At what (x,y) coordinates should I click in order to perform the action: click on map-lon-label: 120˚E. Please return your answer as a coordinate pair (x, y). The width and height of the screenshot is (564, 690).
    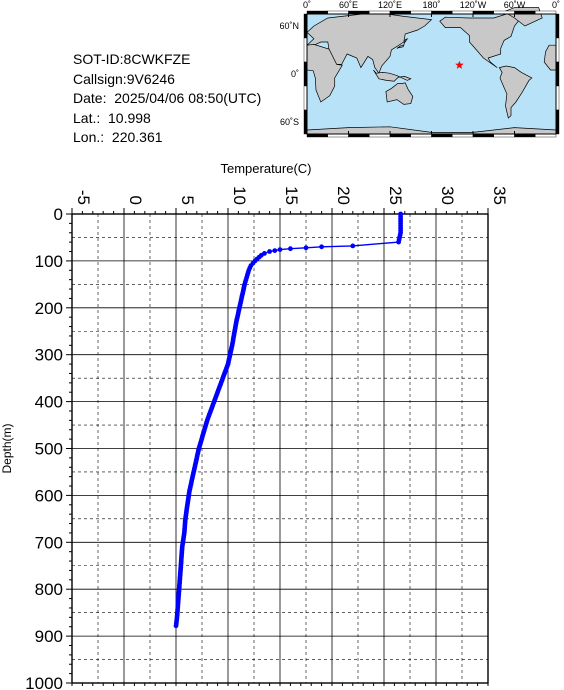
    Looking at the image, I should click on (390, 5).